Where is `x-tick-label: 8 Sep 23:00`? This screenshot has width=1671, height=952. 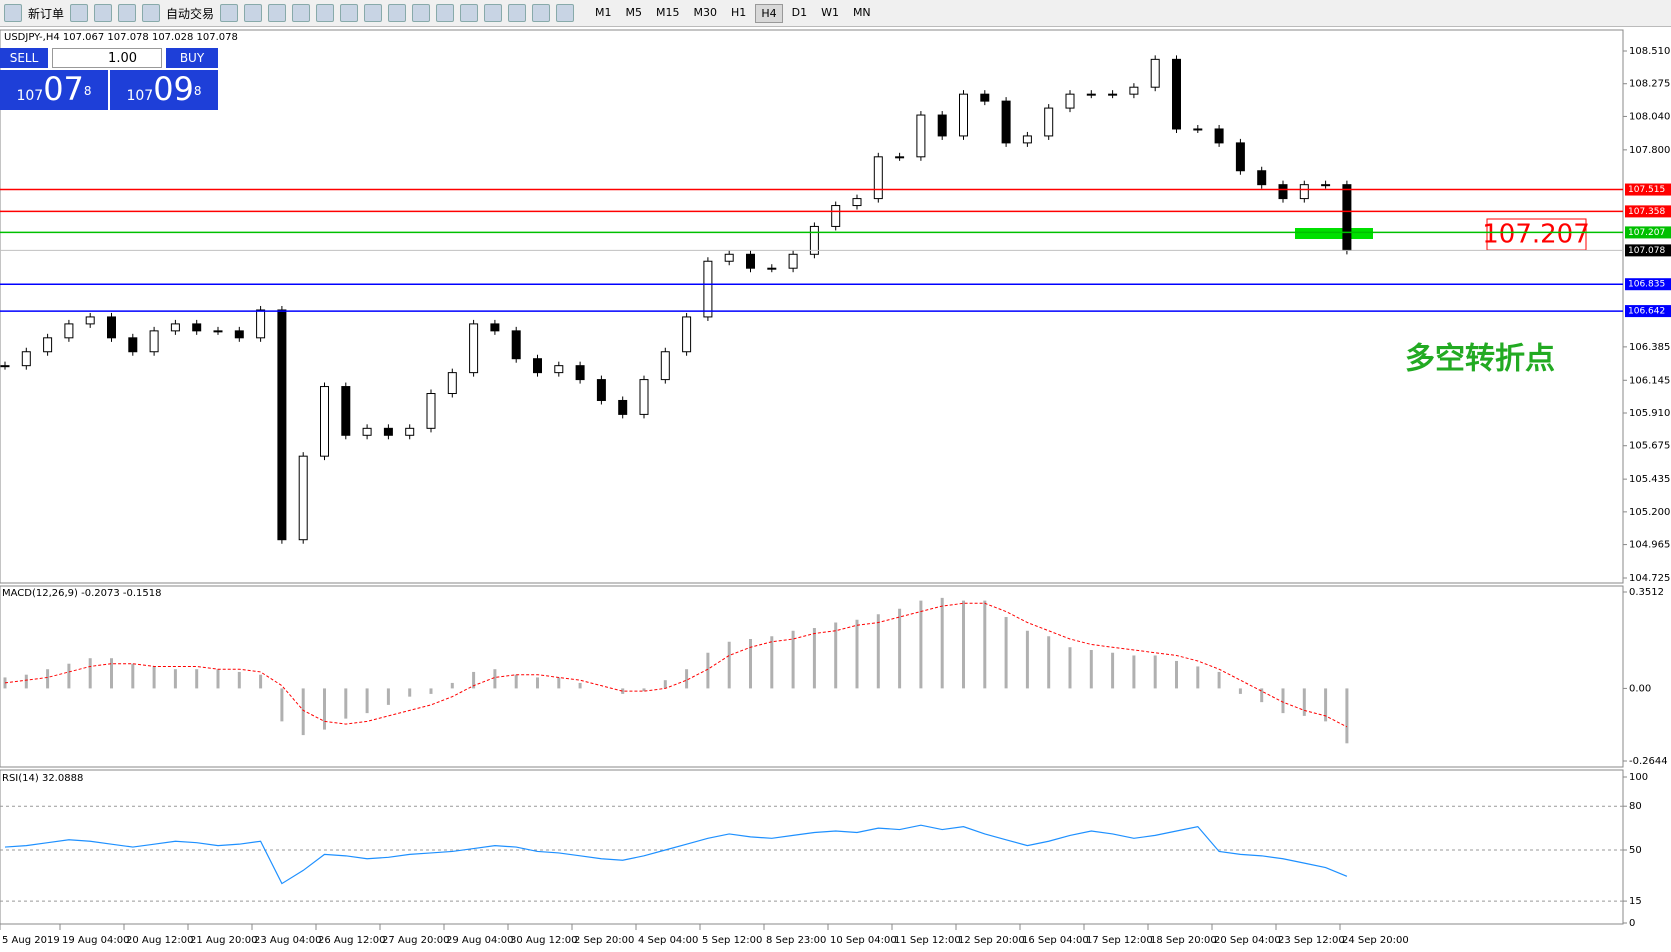 x-tick-label: 8 Sep 23:00 is located at coordinates (796, 940).